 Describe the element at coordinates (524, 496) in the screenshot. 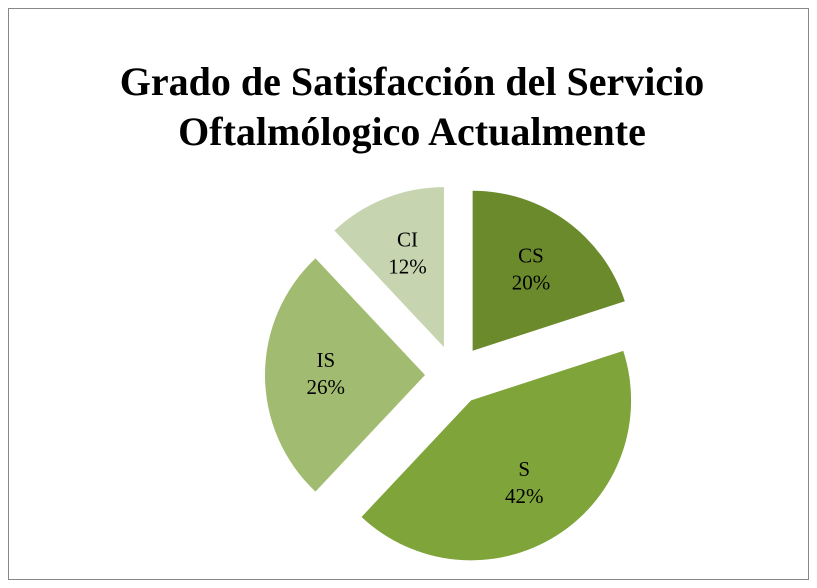

I see `slice-value: 42%` at that location.